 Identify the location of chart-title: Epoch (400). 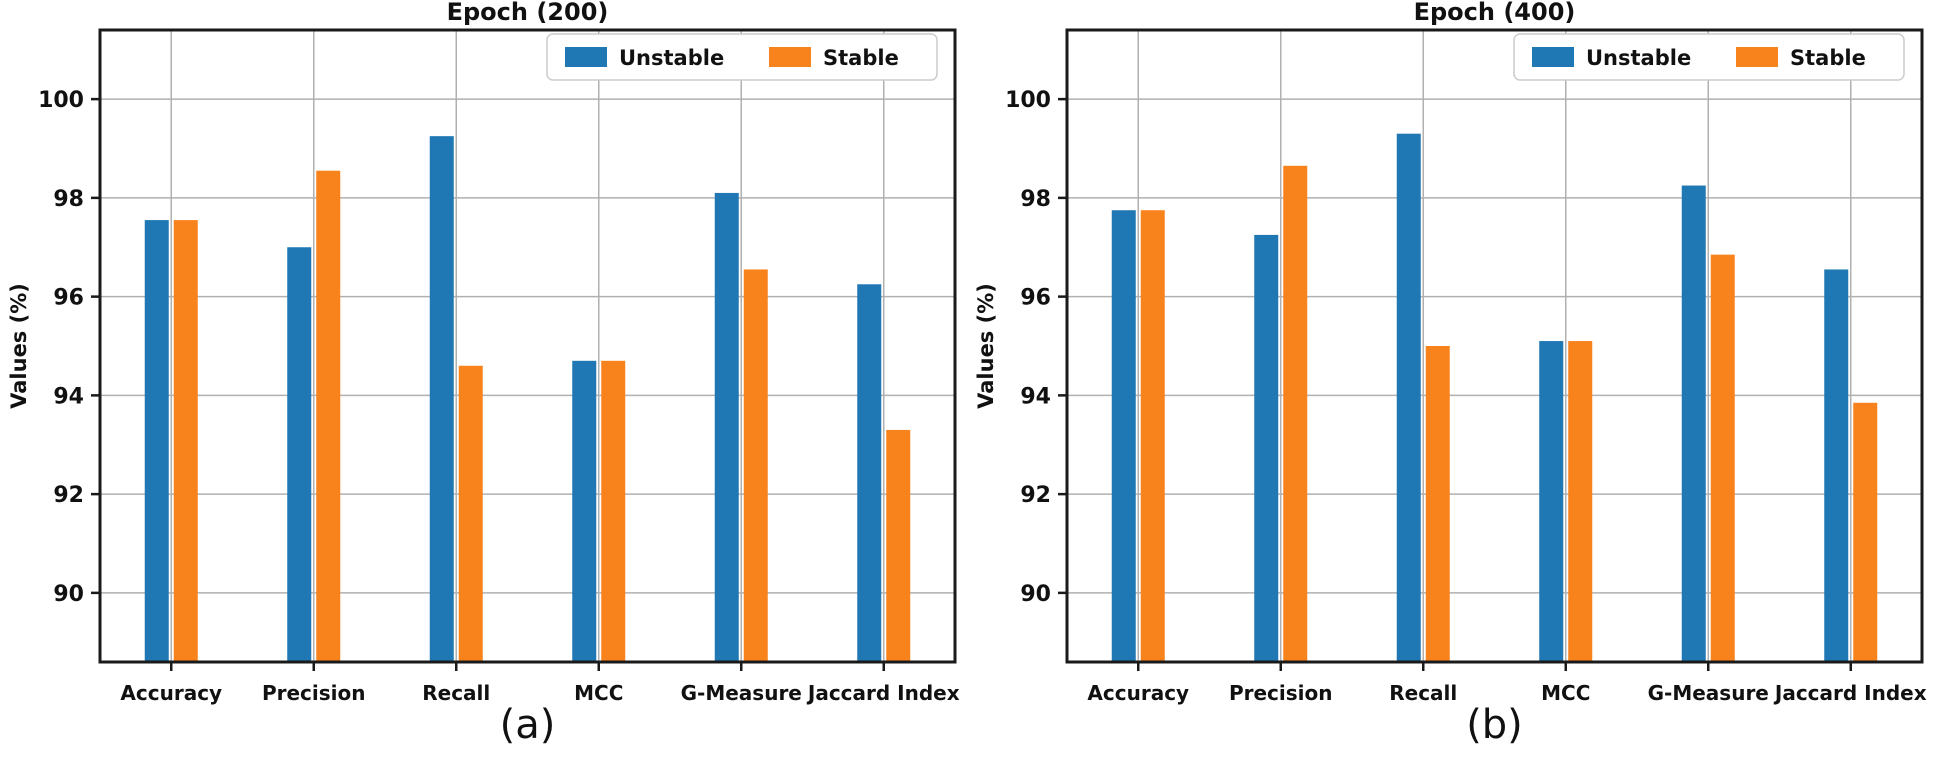
(1495, 13).